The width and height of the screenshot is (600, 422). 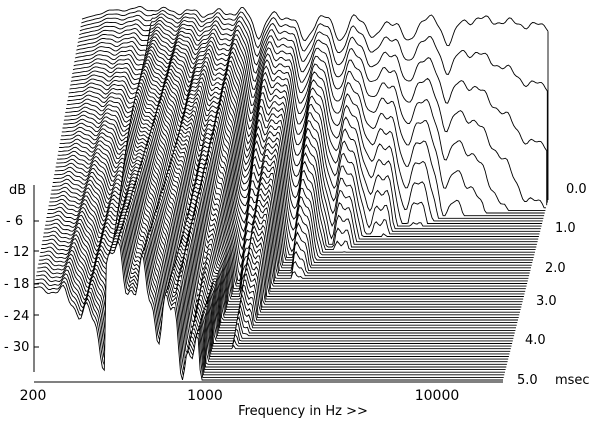 I want to click on time-tick-label: 2.0, so click(x=555, y=268).